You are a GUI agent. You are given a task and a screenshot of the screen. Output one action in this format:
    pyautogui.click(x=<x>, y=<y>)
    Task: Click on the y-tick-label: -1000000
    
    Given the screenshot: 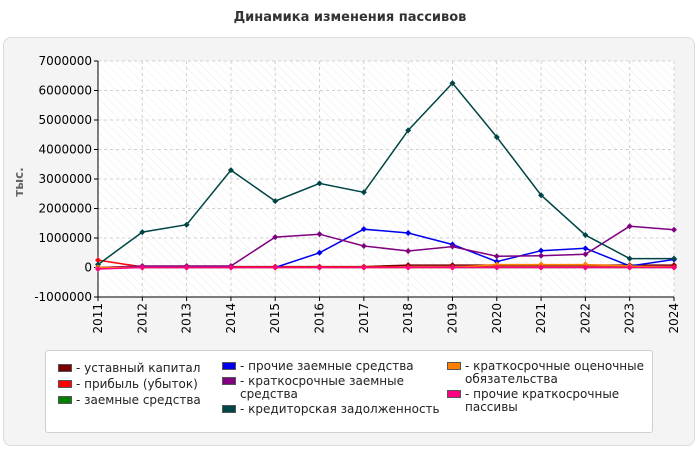 What is the action you would take?
    pyautogui.click(x=63, y=297)
    